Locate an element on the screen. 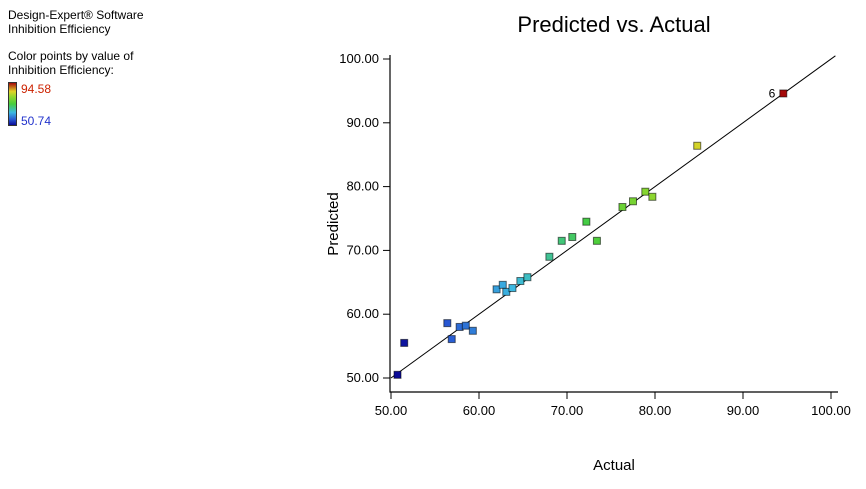 This screenshot has height=489, width=866. x-axis-label: Actual is located at coordinates (614, 465).